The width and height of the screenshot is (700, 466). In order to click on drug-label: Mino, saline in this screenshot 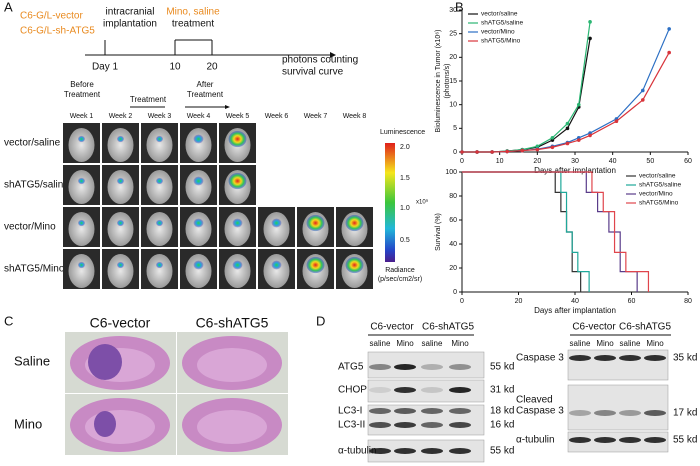, I will do `click(193, 12)`.